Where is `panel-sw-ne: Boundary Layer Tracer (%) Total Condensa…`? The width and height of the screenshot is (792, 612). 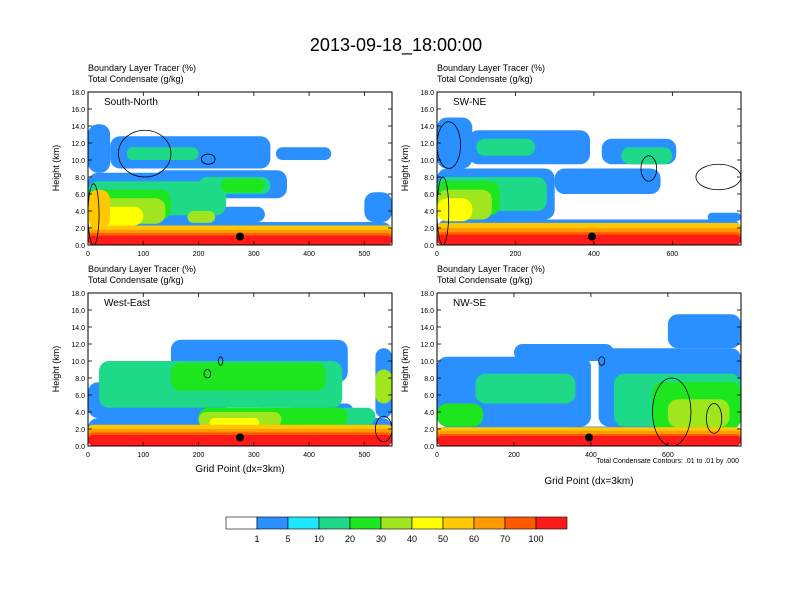 panel-sw-ne: Boundary Layer Tracer (%) Total Condensa… is located at coordinates (571, 160).